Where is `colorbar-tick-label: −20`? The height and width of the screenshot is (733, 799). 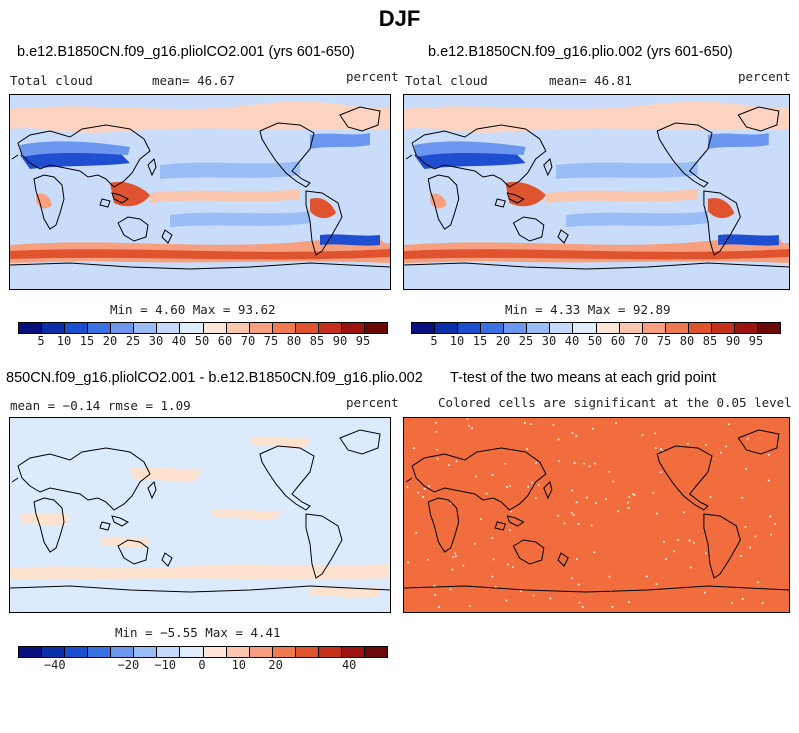
colorbar-tick-label: −20 is located at coordinates (128, 665).